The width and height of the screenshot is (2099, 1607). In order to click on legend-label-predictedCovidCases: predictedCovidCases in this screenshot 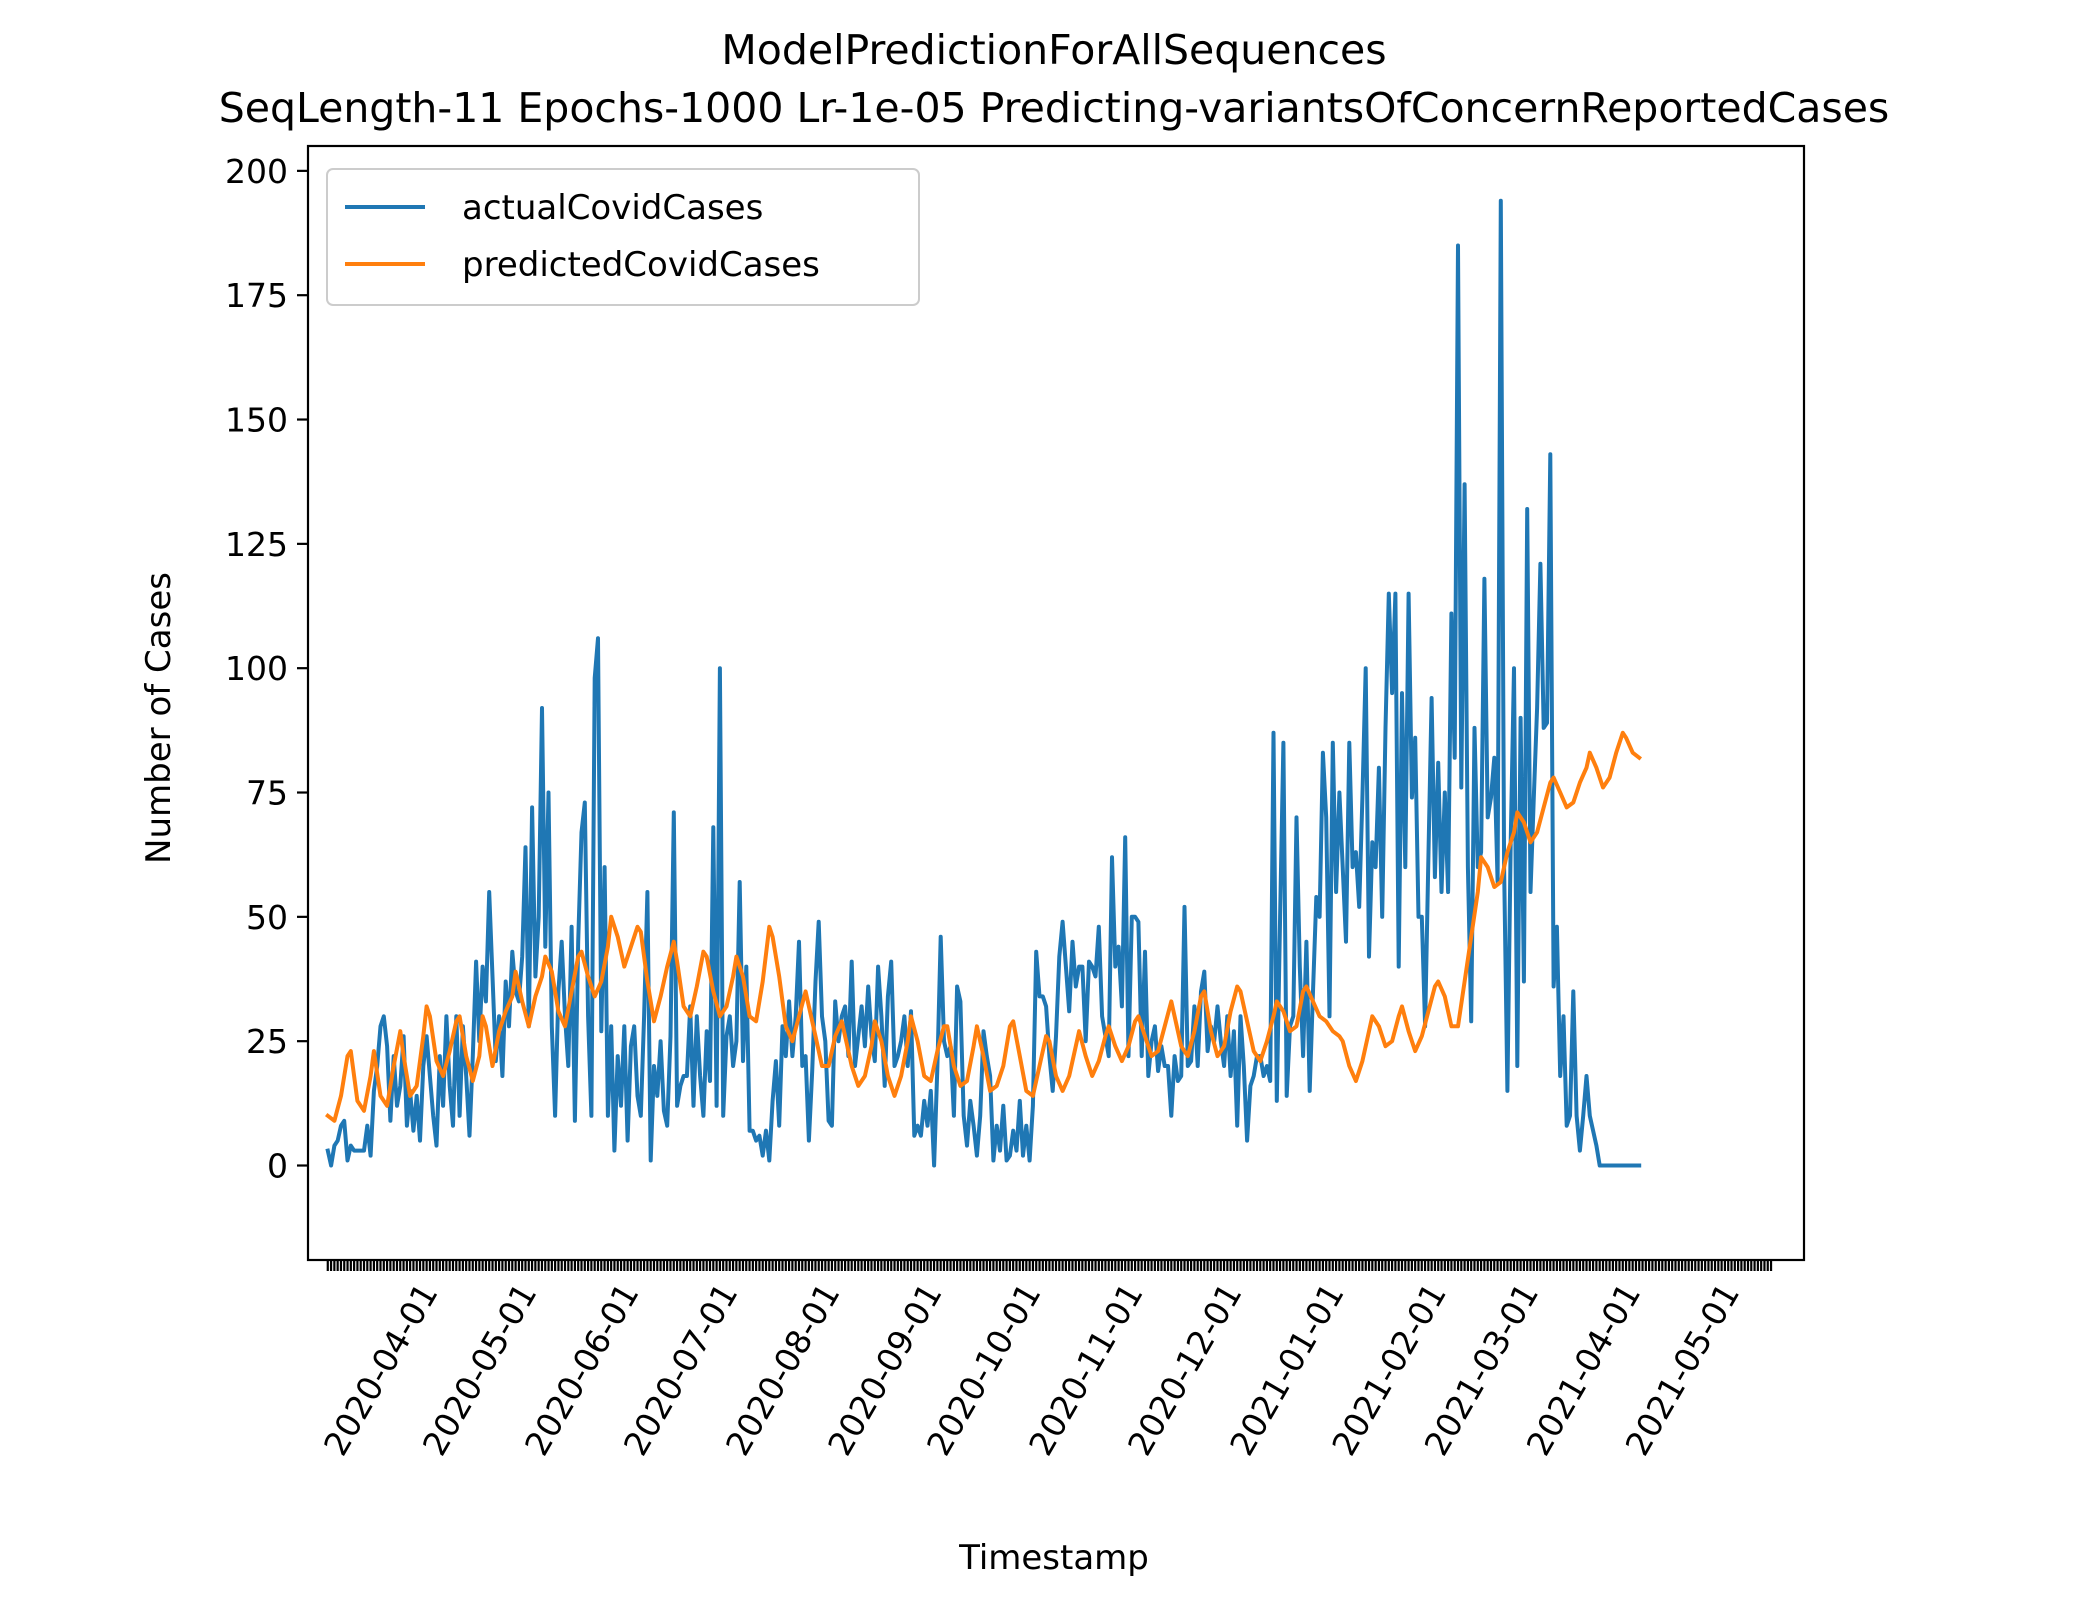, I will do `click(641, 265)`.